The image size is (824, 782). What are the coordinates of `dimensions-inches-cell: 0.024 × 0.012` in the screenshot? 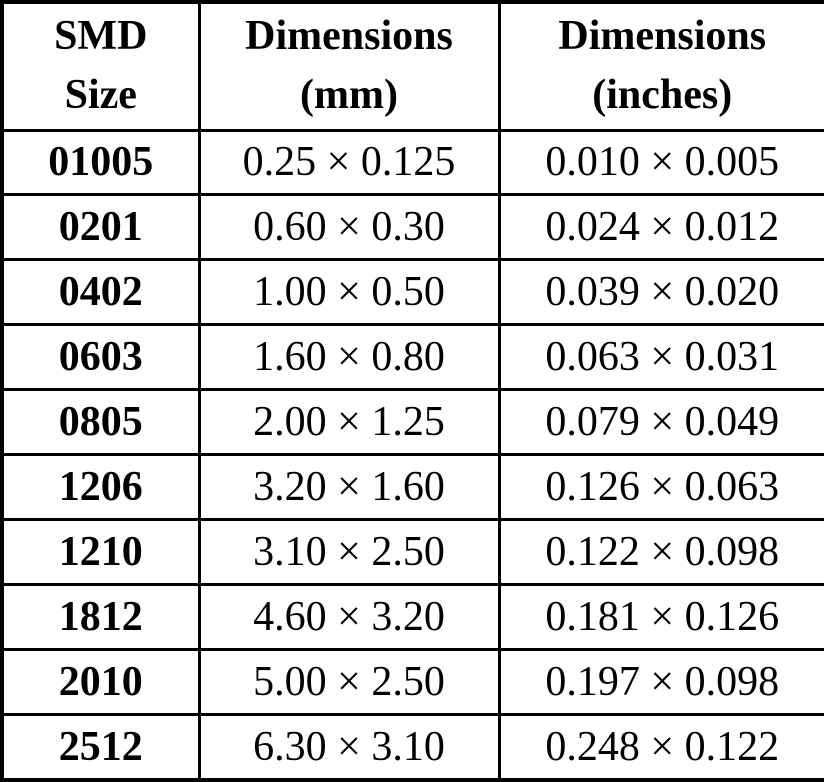 It's located at (660, 227).